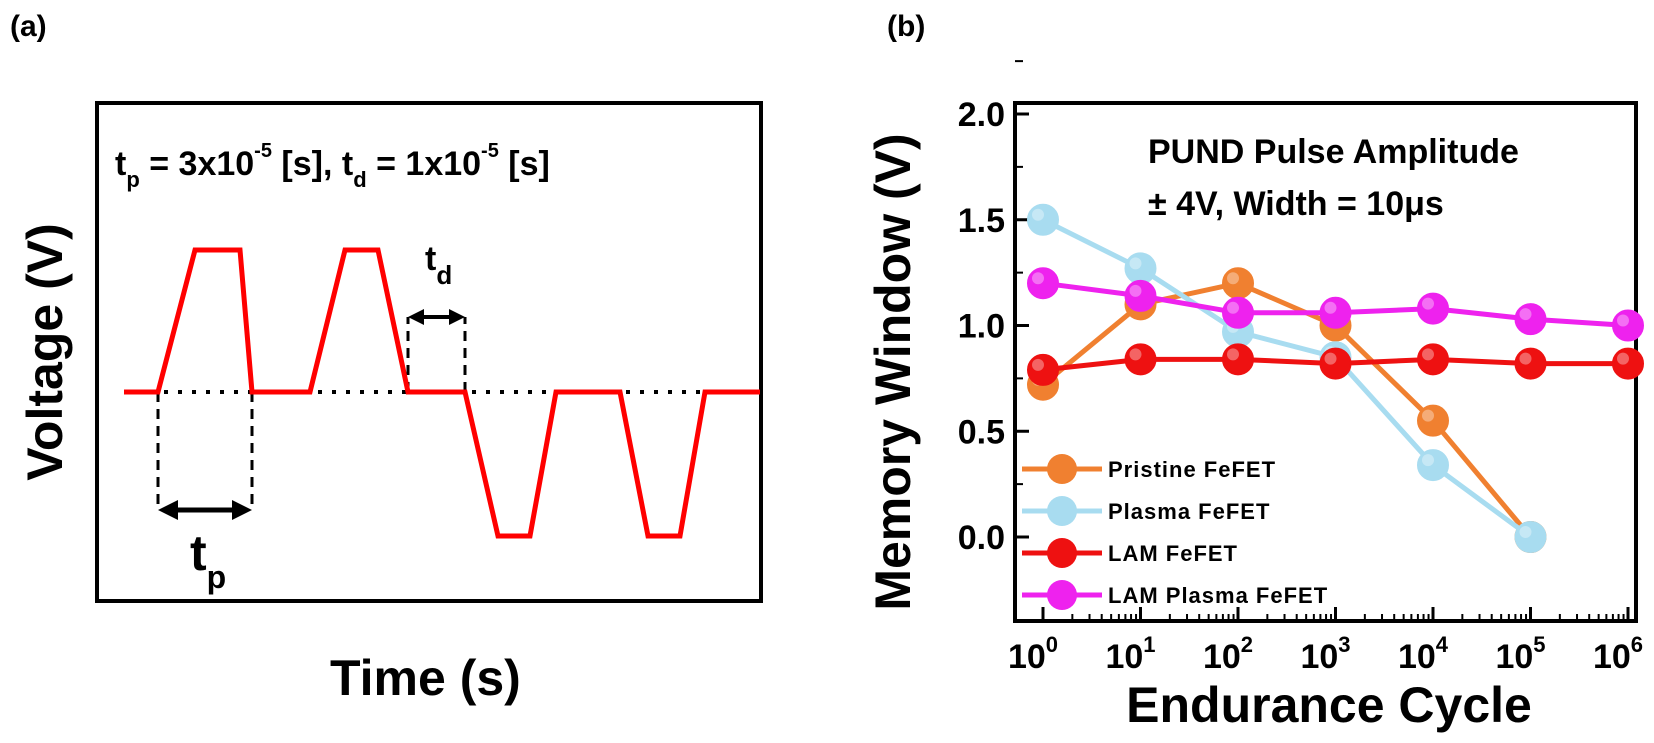  Describe the element at coordinates (457, 317) in the screenshot. I see `td-arrow-head-right` at that location.